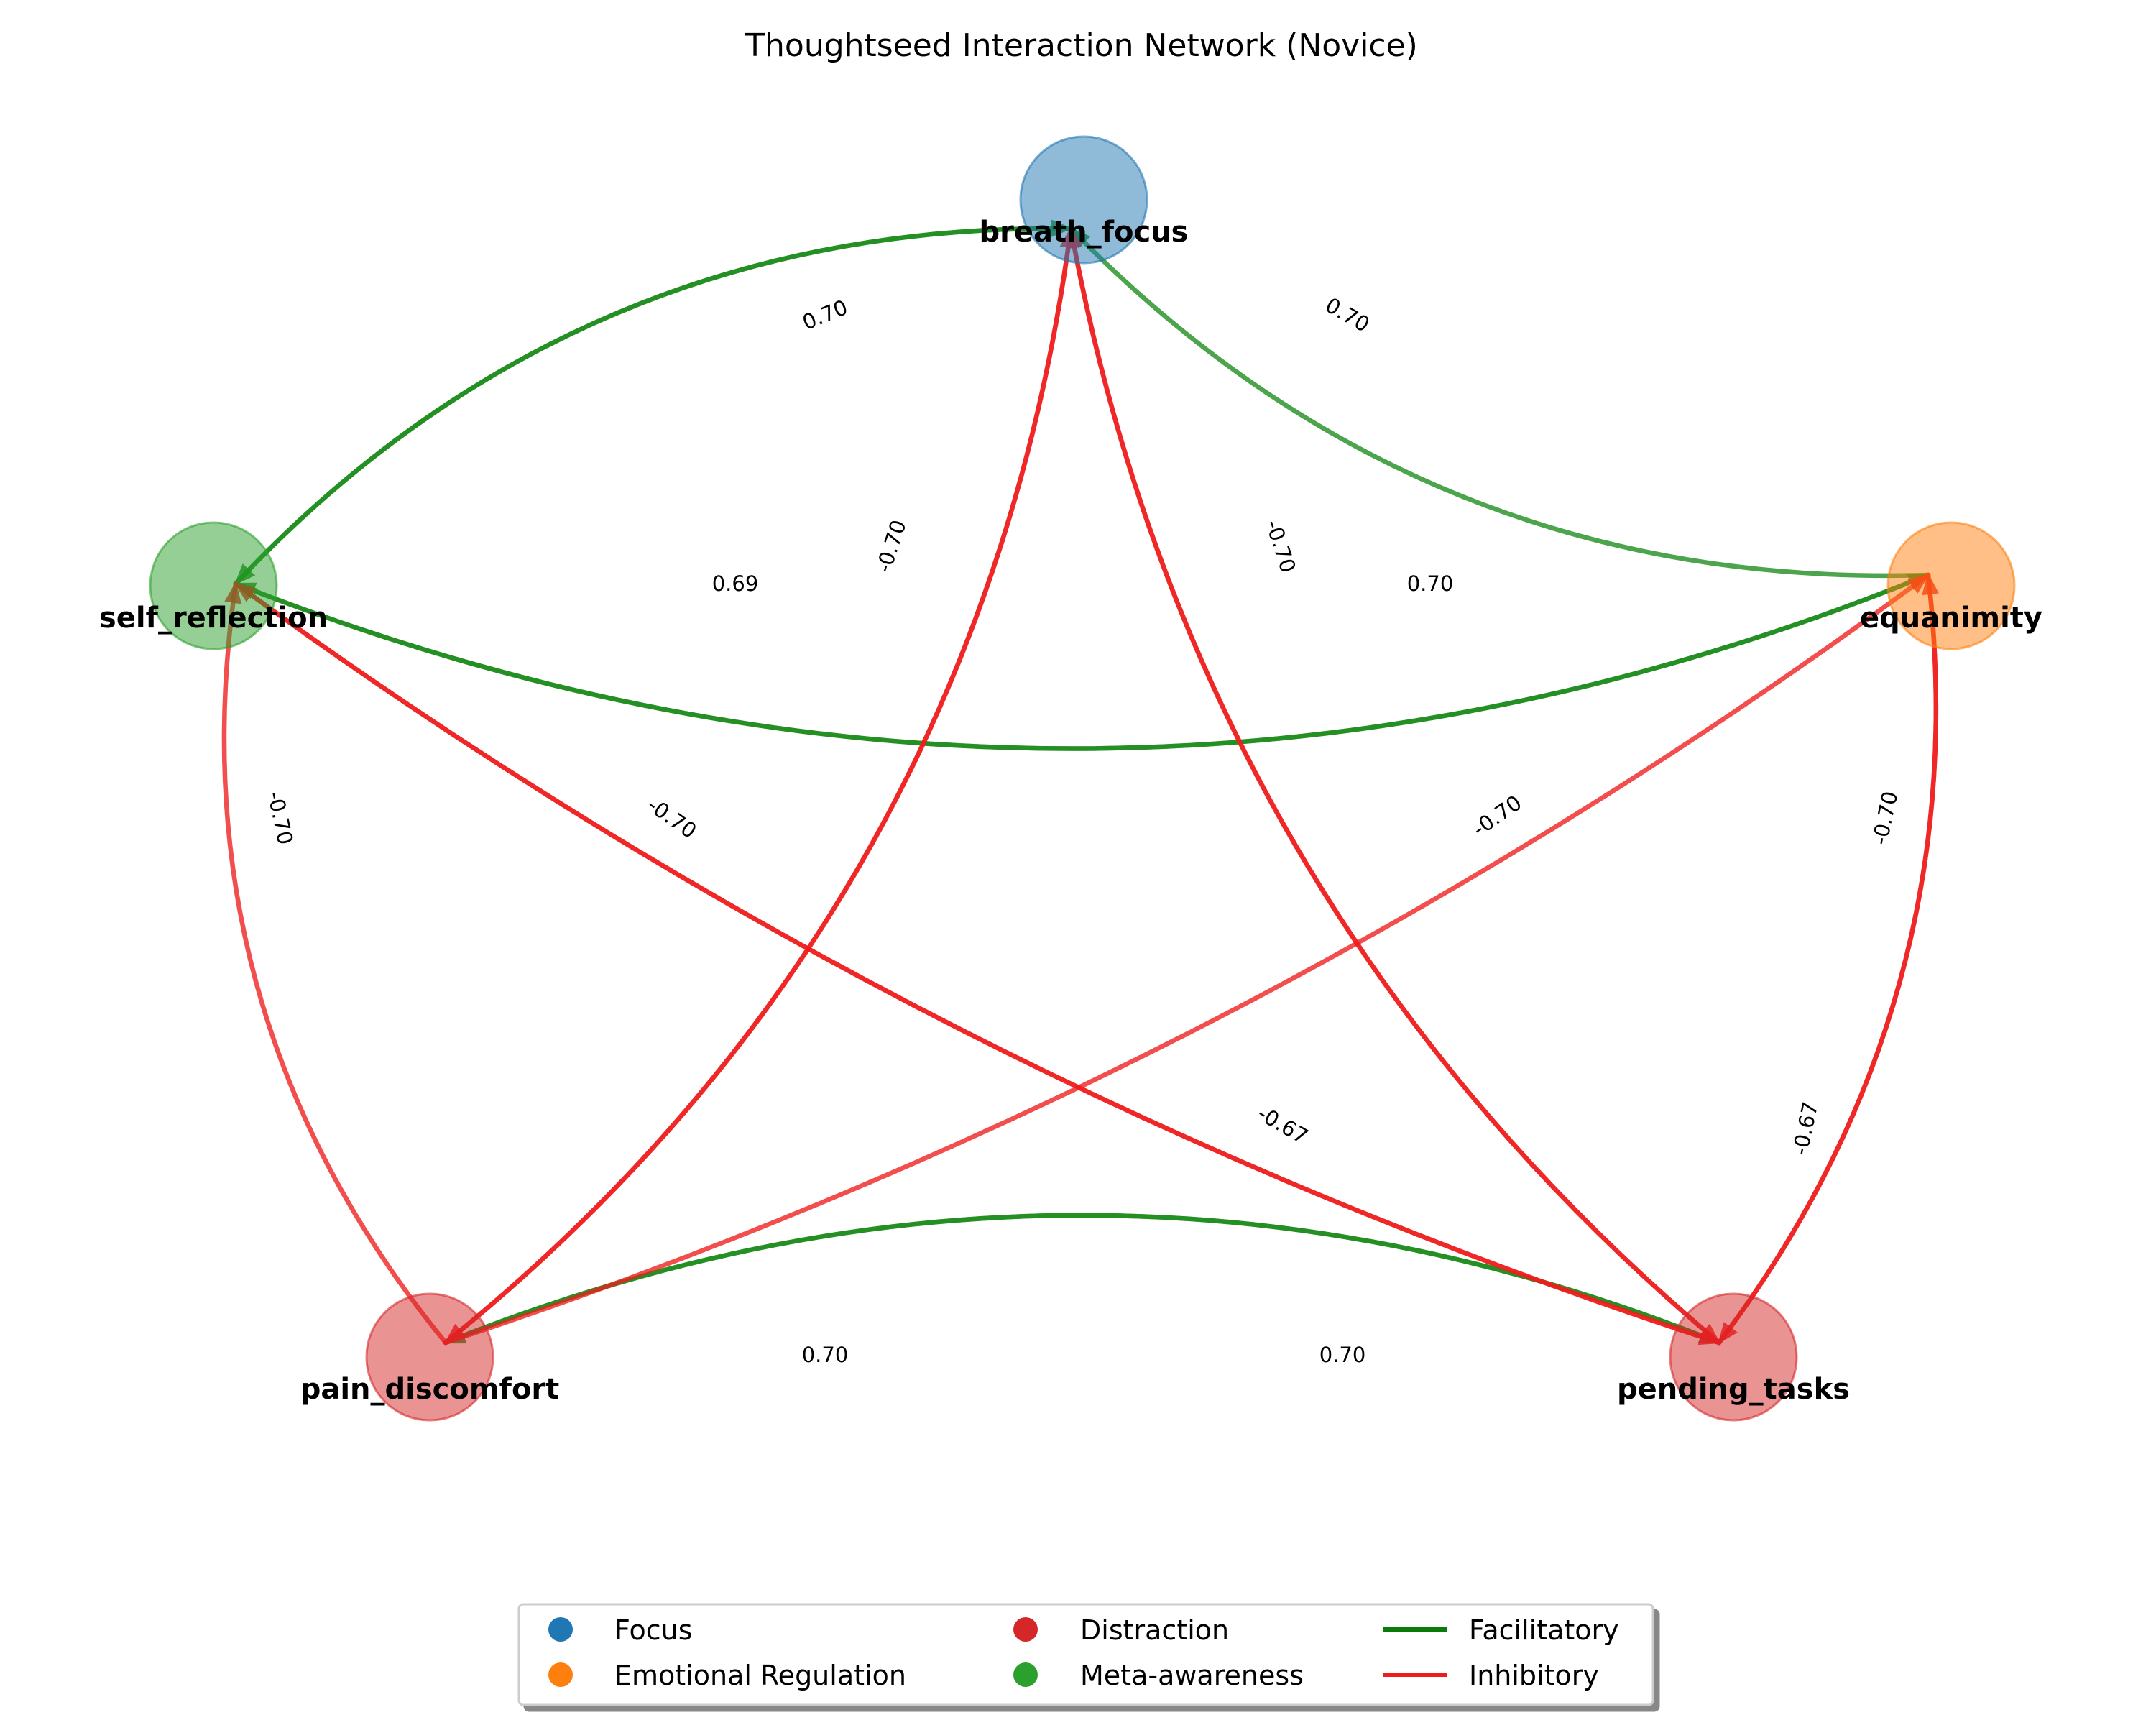 This screenshot has width=2156, height=1725. What do you see at coordinates (1348, 315) in the screenshot?
I see `edge-weight-label-equanimity-to-breath_focus: 0.70` at bounding box center [1348, 315].